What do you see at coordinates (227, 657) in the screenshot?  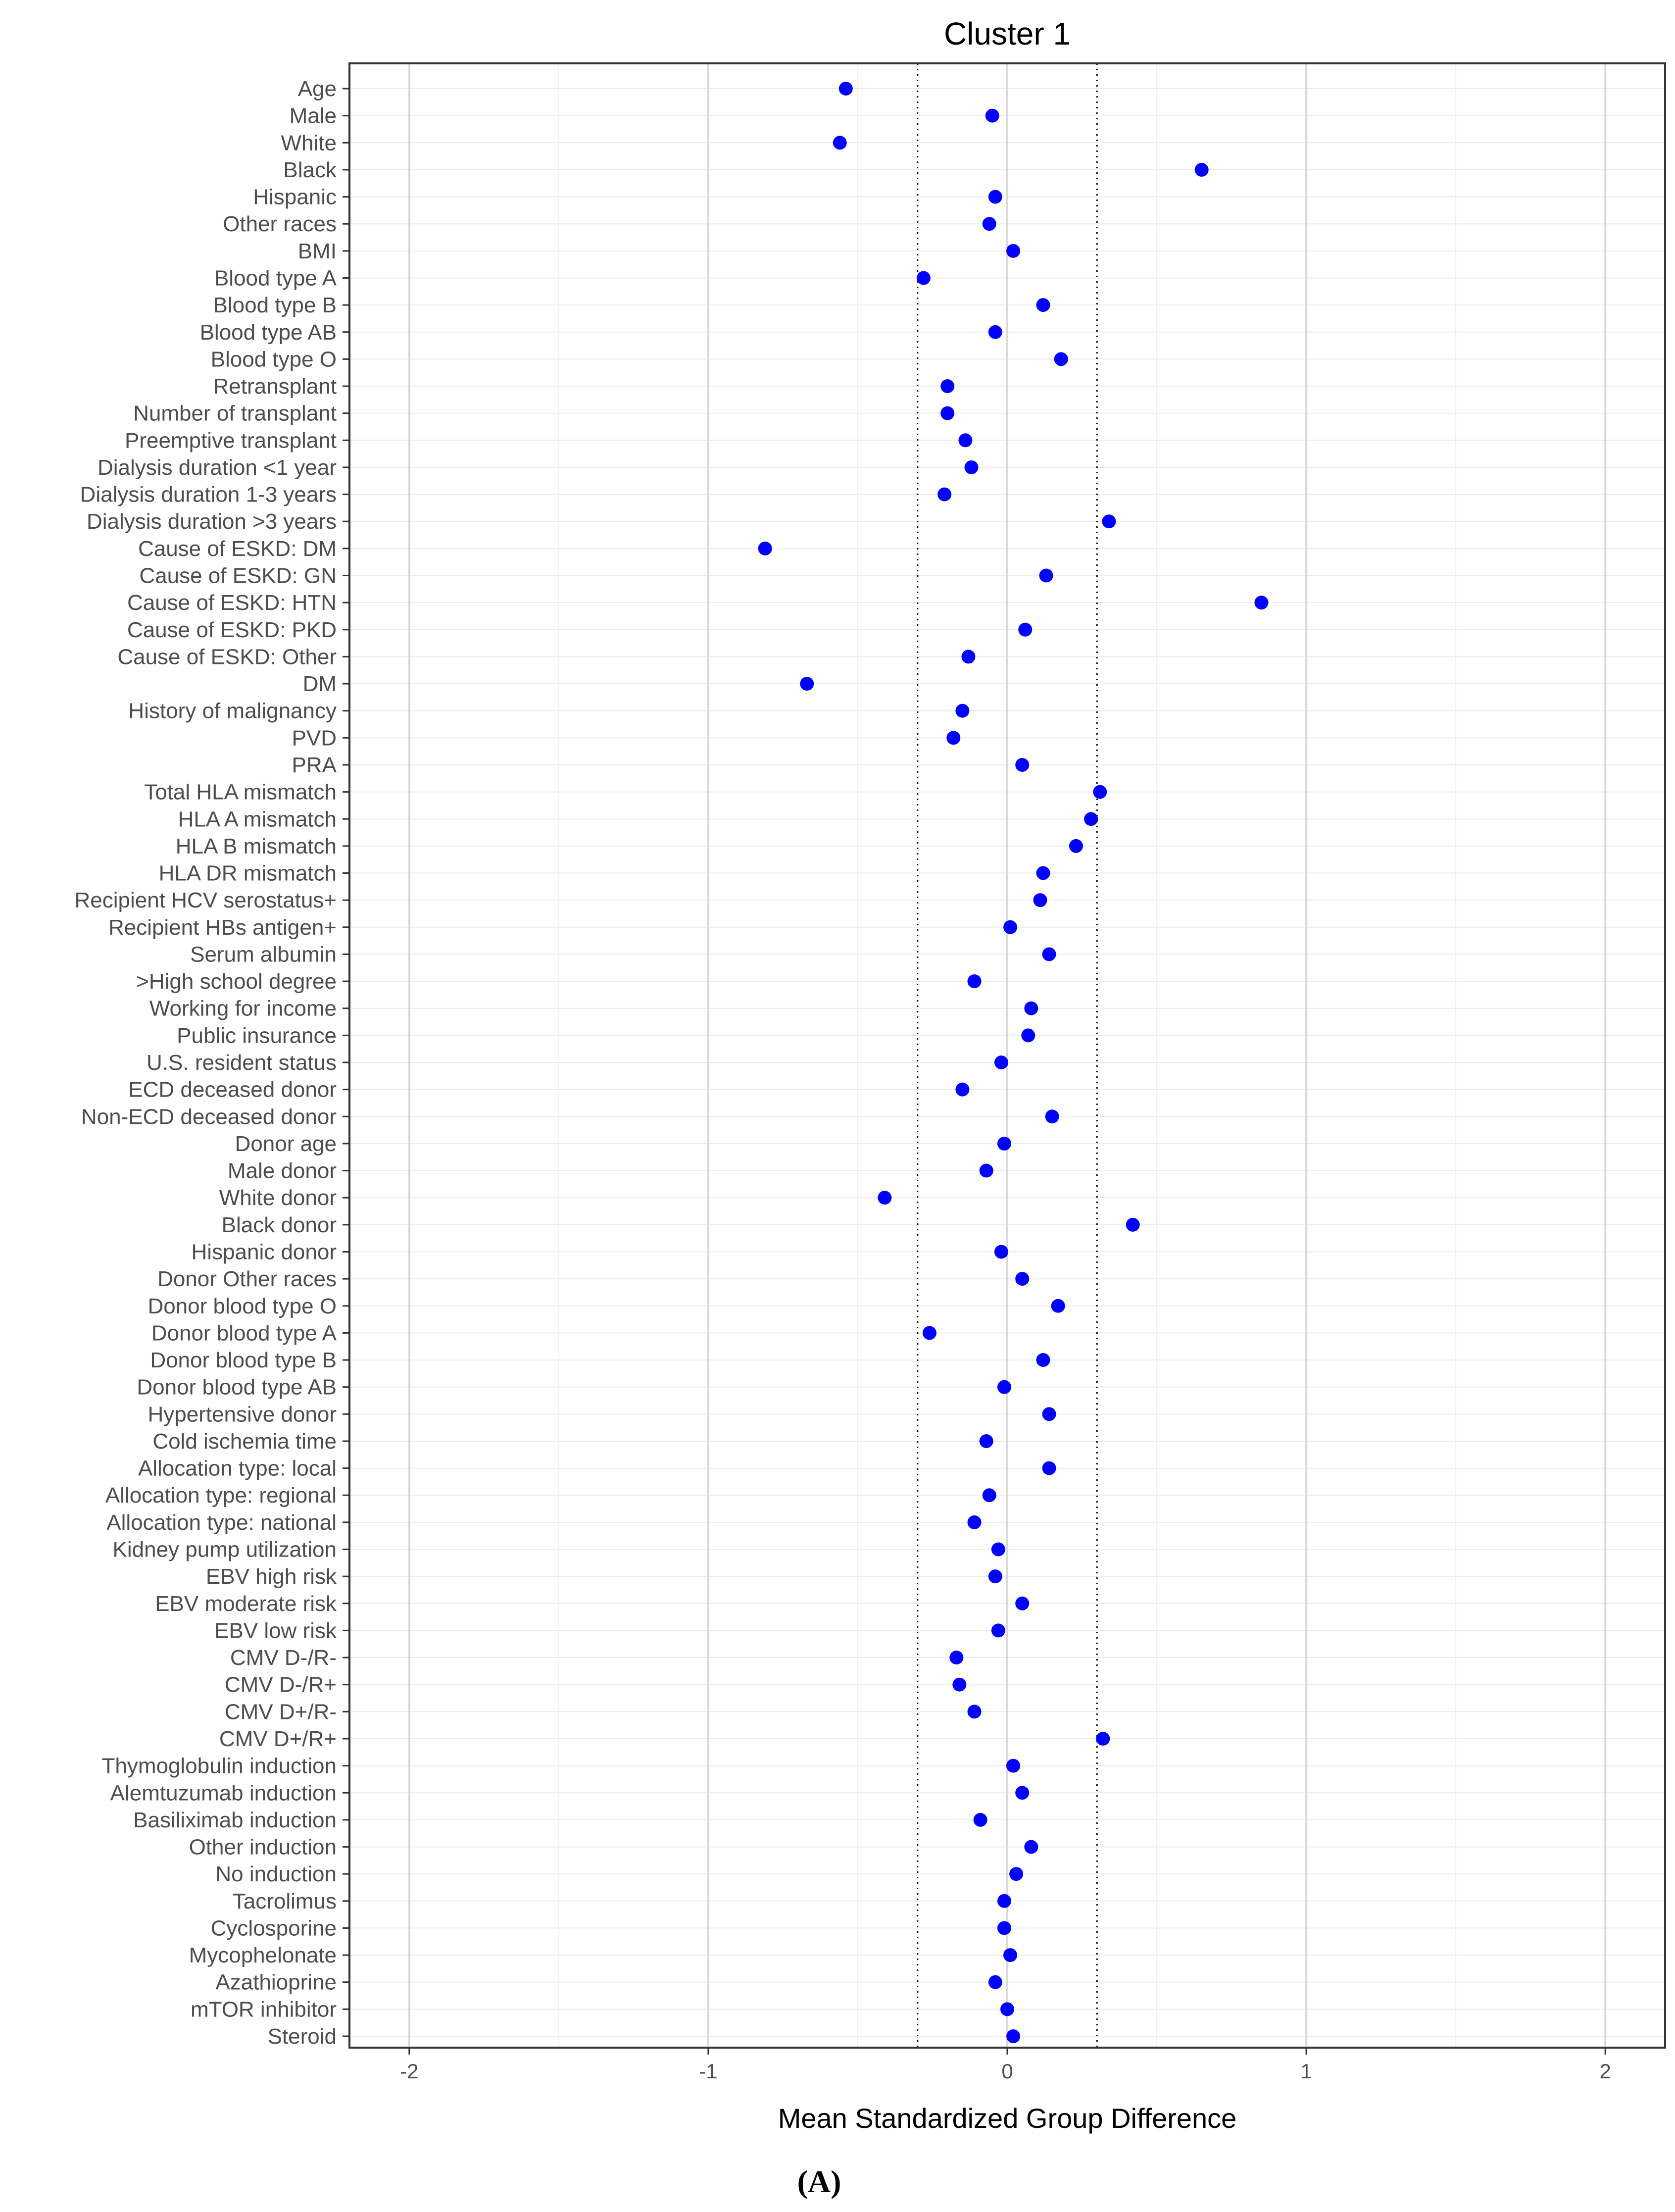 I see `category-label: Cause of ESKD: Other` at bounding box center [227, 657].